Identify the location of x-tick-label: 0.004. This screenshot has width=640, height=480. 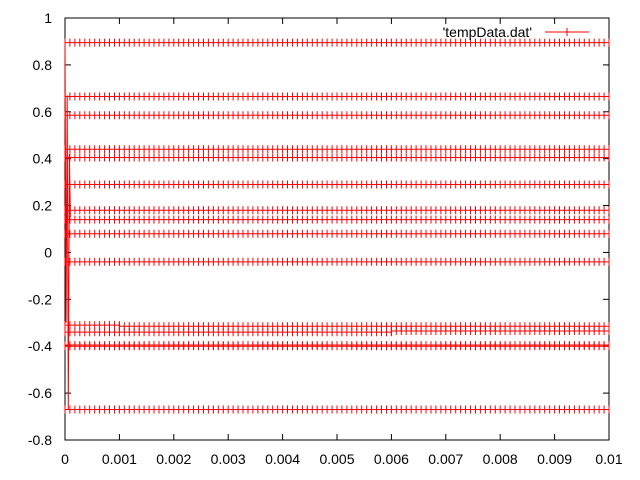
(282, 459).